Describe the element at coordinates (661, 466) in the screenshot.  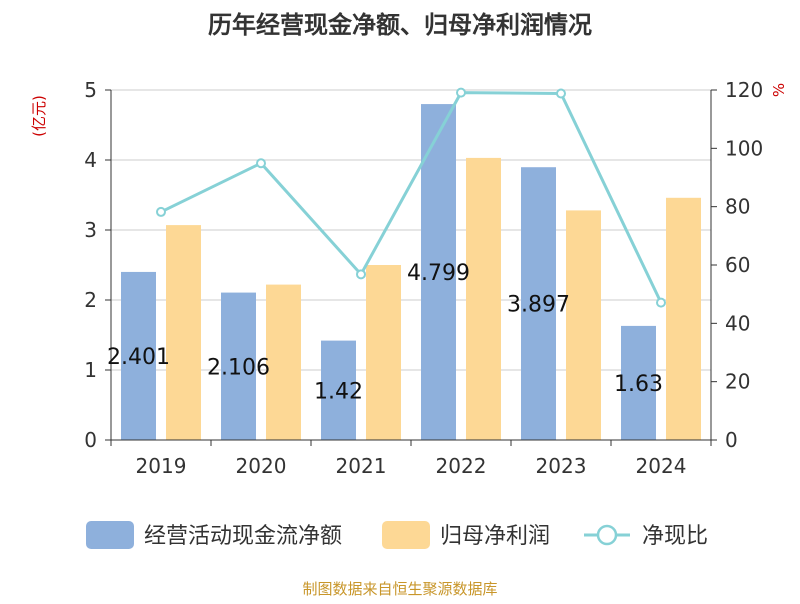
I see `x-axis-tick-label: 2024` at that location.